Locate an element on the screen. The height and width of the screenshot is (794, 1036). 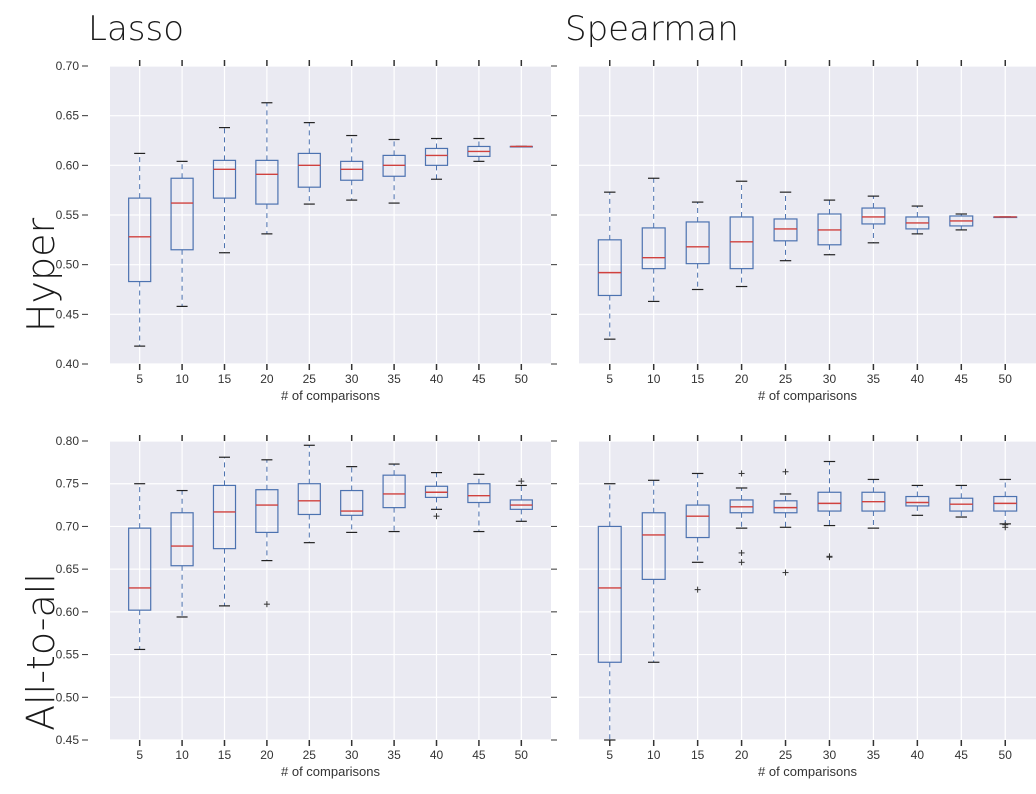
y-tick-label: 0.40 is located at coordinates (68, 364).